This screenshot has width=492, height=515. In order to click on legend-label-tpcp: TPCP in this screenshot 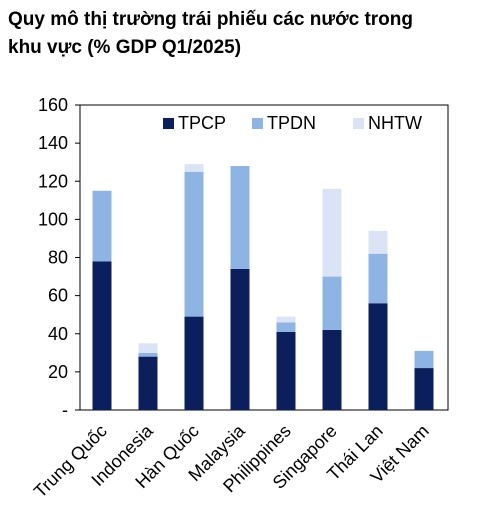, I will do `click(202, 123)`.